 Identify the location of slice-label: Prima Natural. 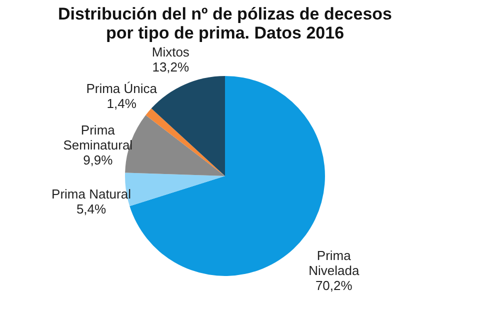
(92, 194).